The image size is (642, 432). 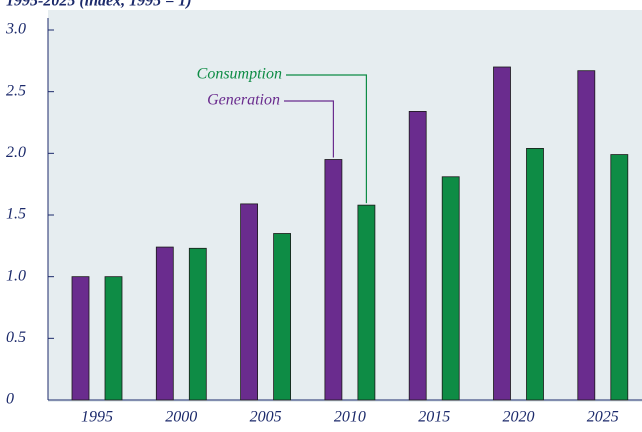 What do you see at coordinates (243, 100) in the screenshot?
I see `legend-label: Generation` at bounding box center [243, 100].